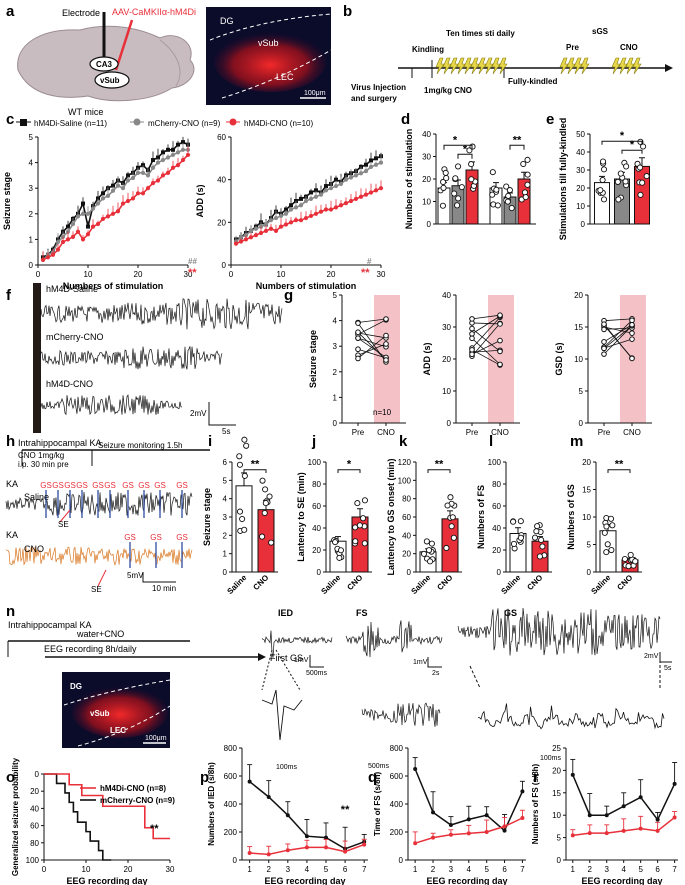 Image resolution: width=685 pixels, height=885 pixels. I want to click on panel-label-k: k, so click(403, 441).